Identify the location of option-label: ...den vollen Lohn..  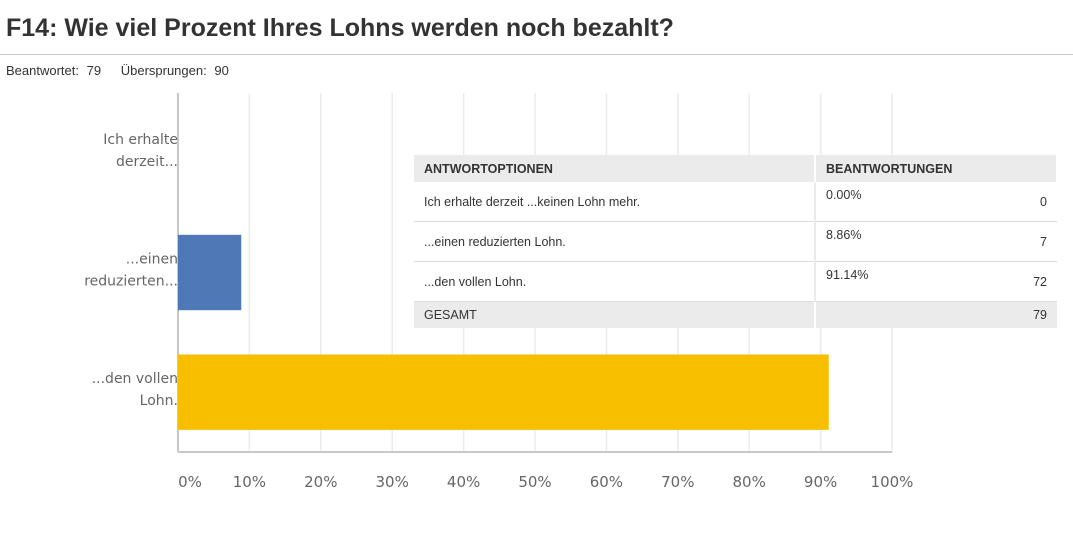
(614, 281).